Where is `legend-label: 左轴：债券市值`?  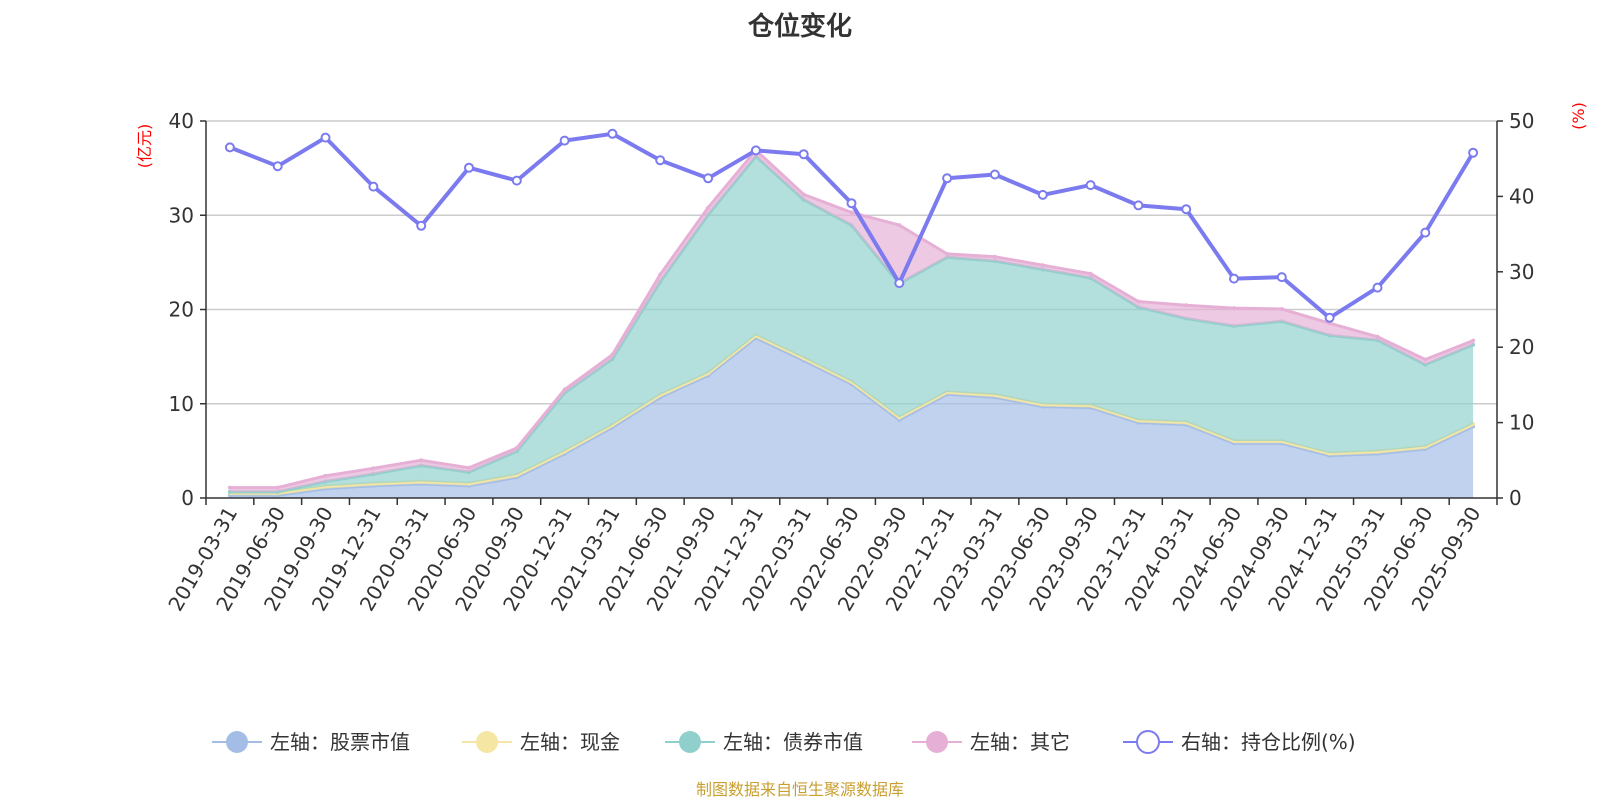
legend-label: 左轴：债券市值 is located at coordinates (793, 742).